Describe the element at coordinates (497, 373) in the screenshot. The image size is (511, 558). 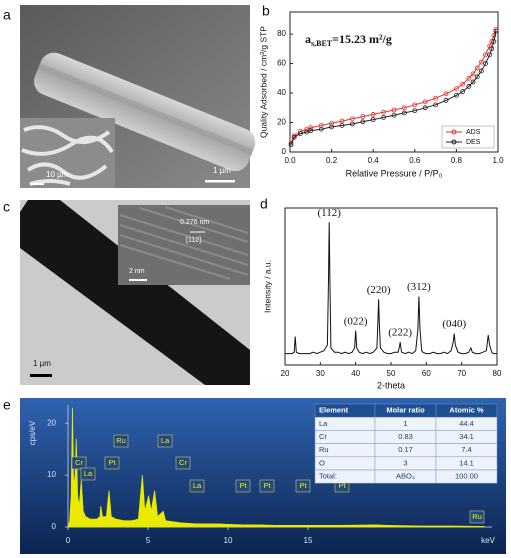
I see `x-tick-label: 80` at that location.